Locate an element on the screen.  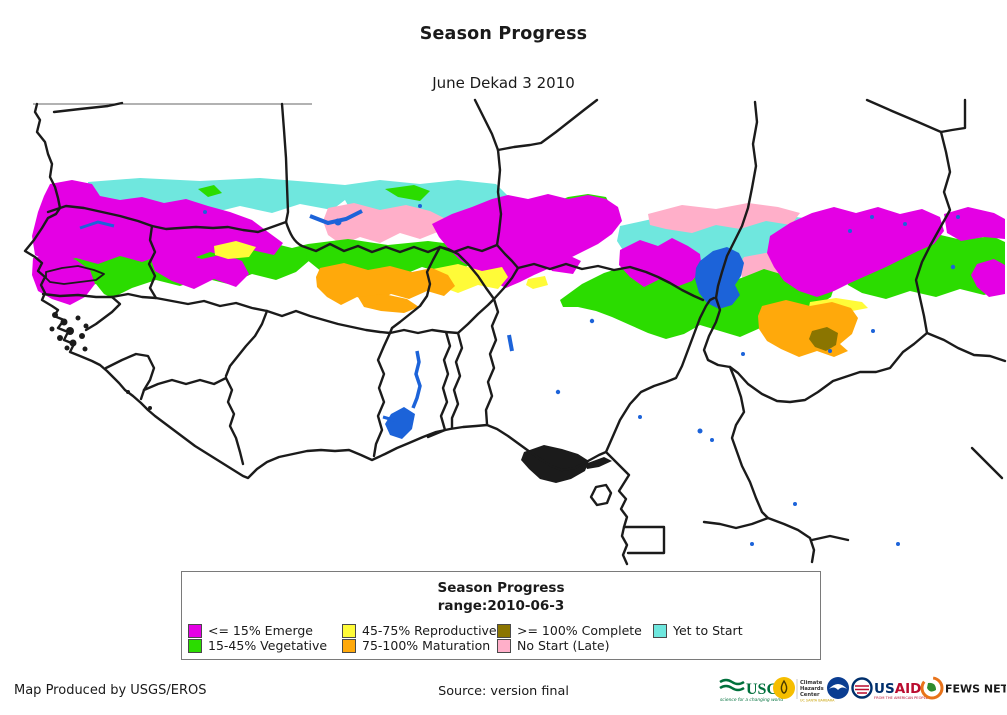
noaa-logo is located at coordinates (838, 688).